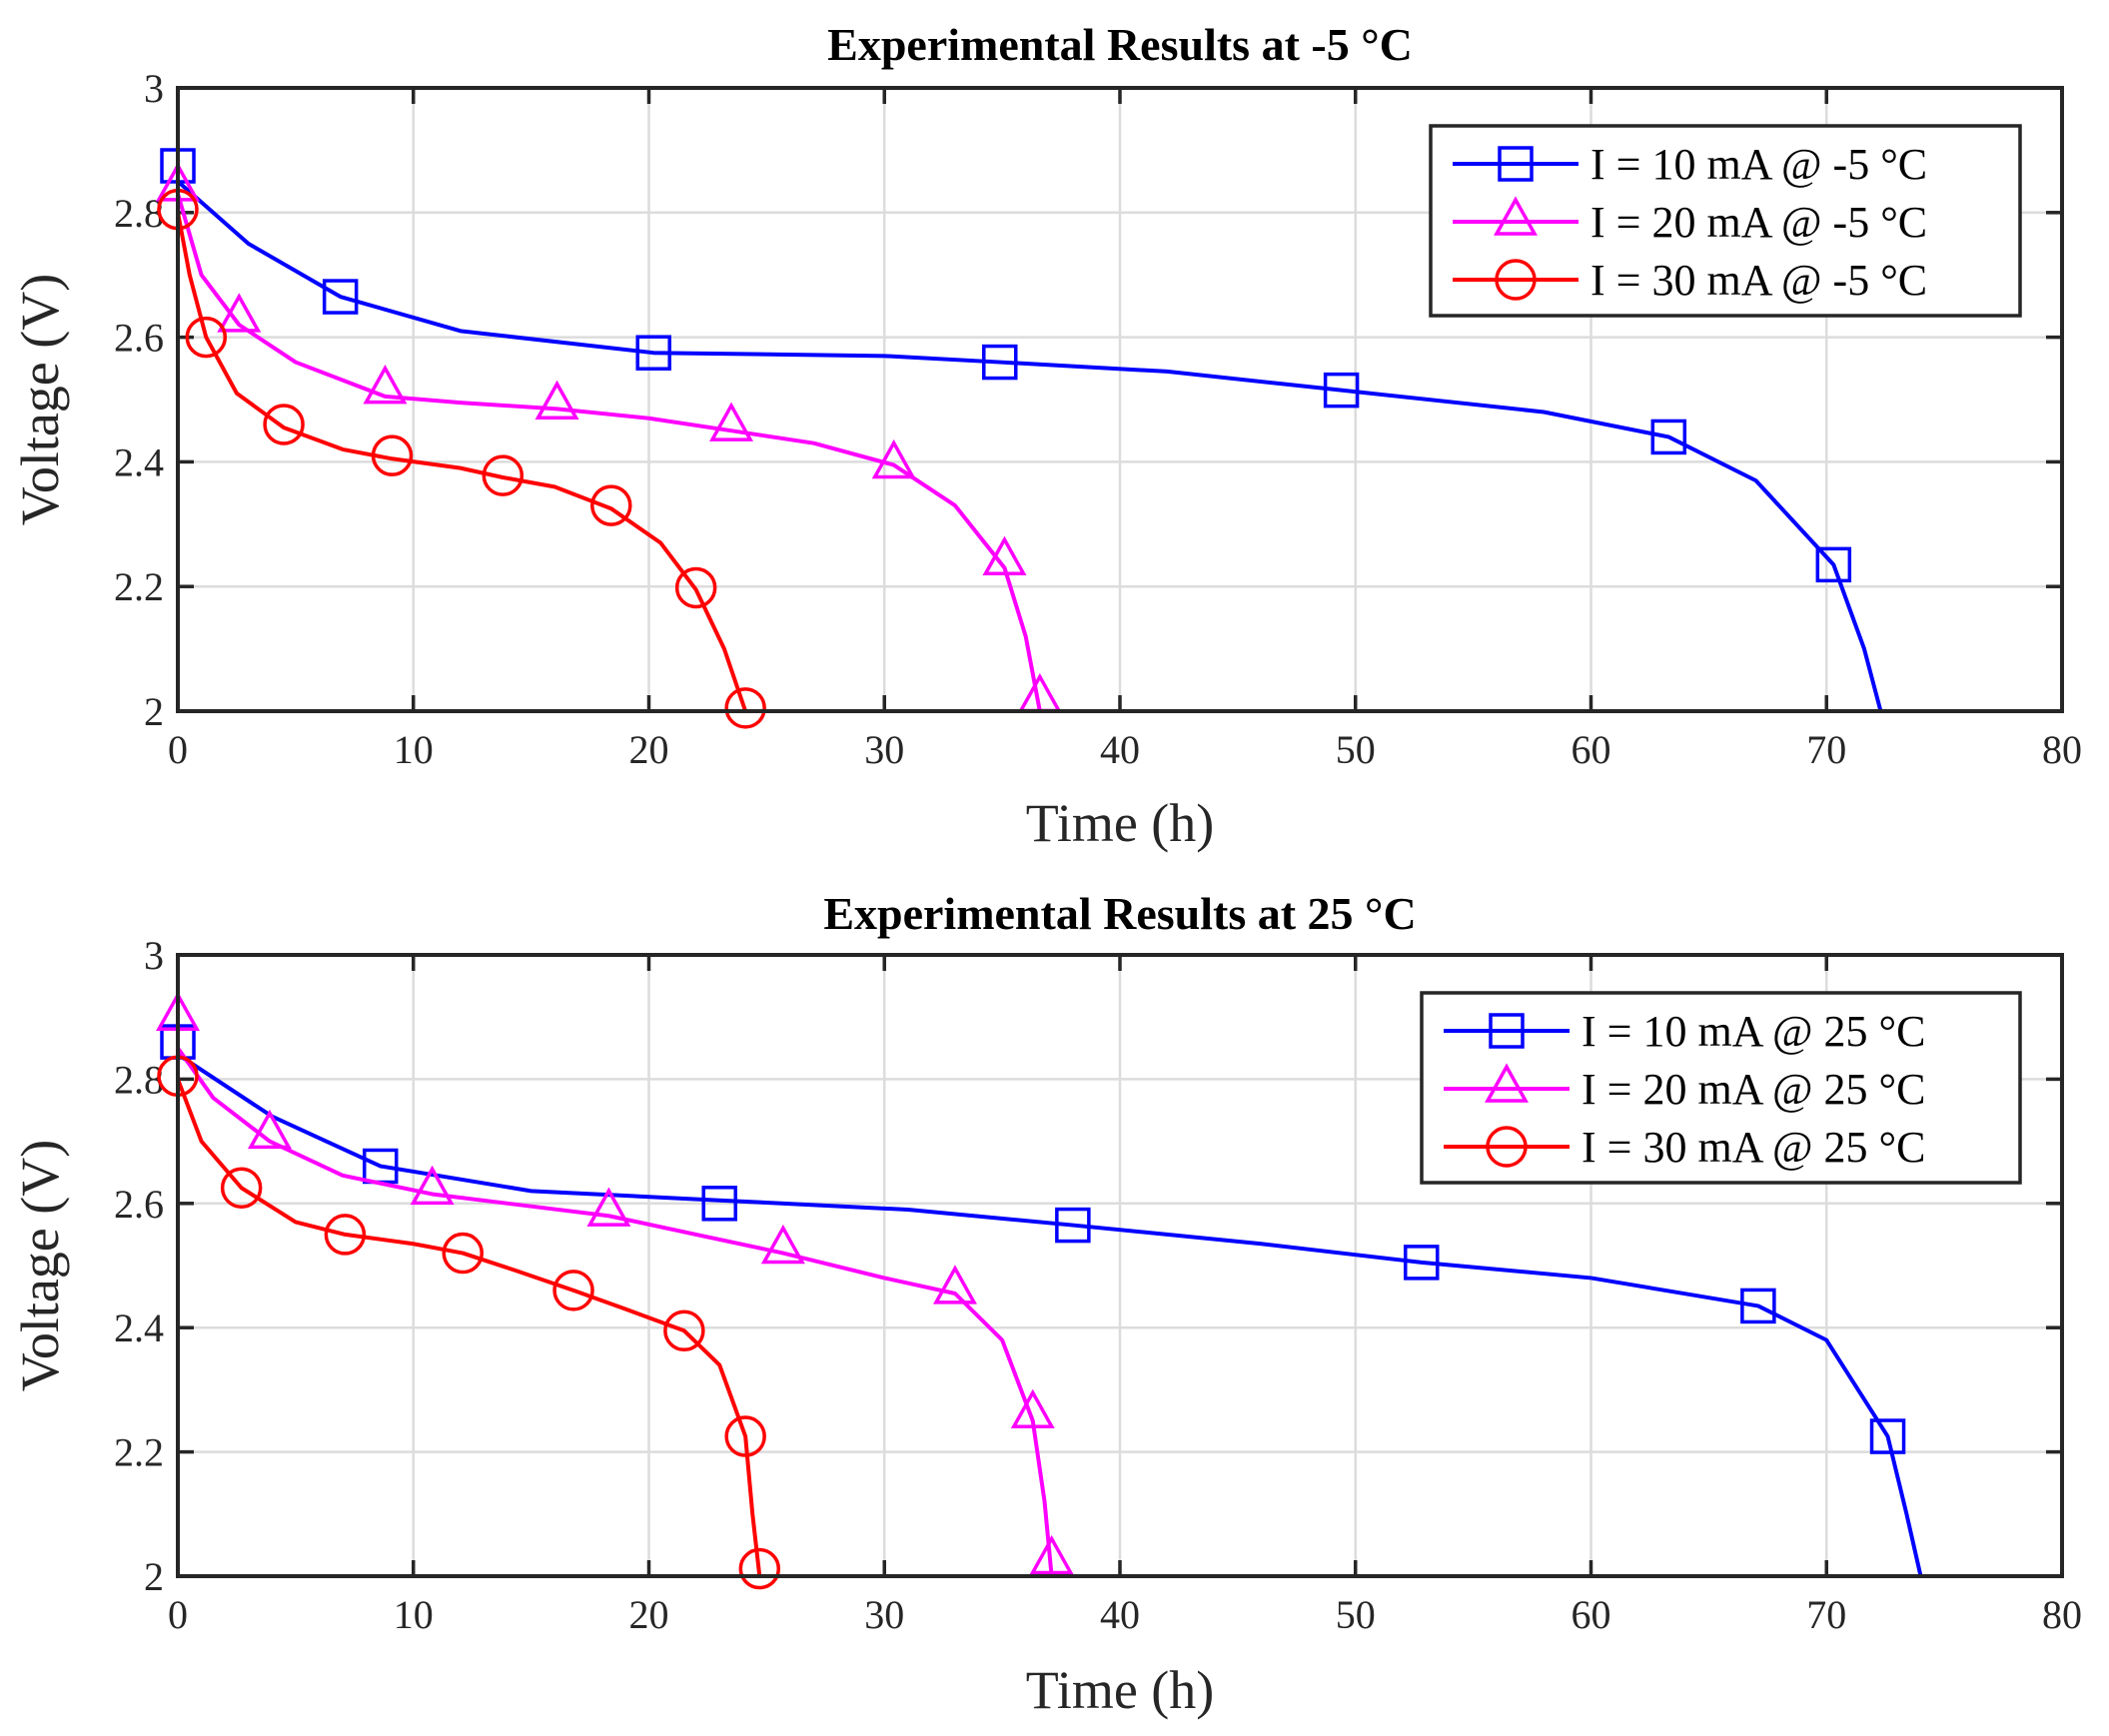  I want to click on legend-entry: I = 30 mA @ -5 °C, so click(1758, 280).